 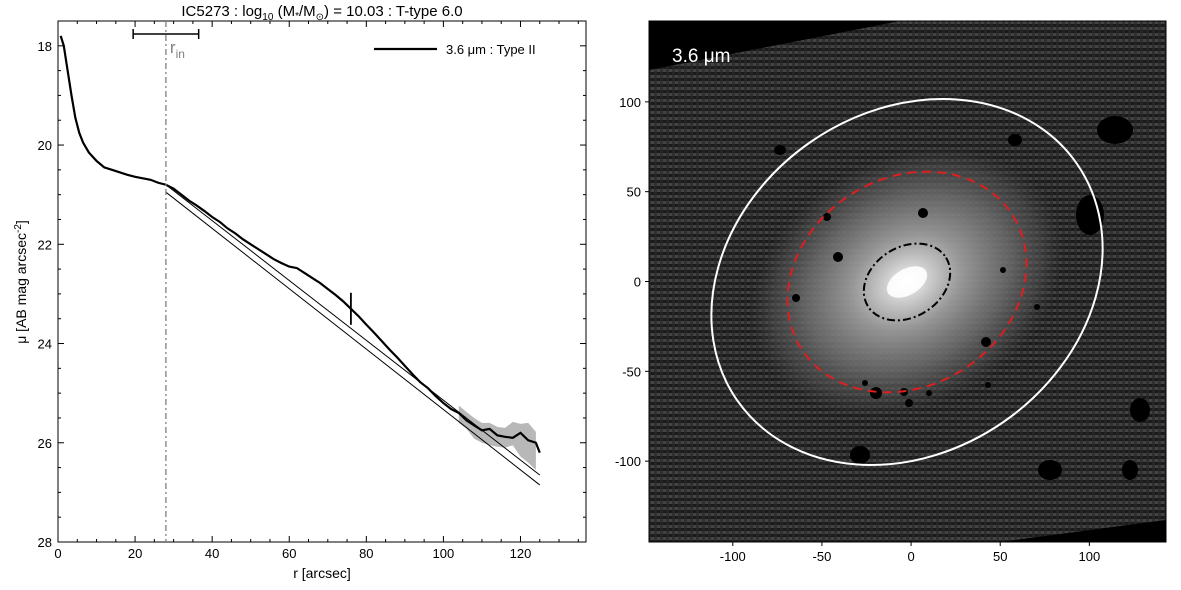 I want to click on break-radius-ellipse, so click(x=907, y=282).